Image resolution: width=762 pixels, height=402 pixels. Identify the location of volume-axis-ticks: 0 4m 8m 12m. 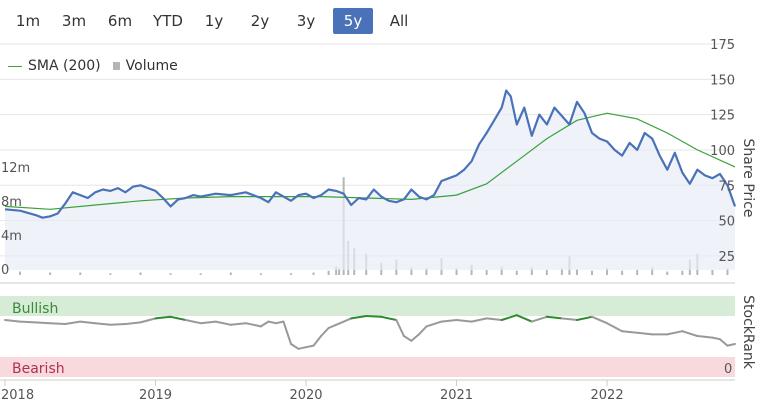
(15, 219).